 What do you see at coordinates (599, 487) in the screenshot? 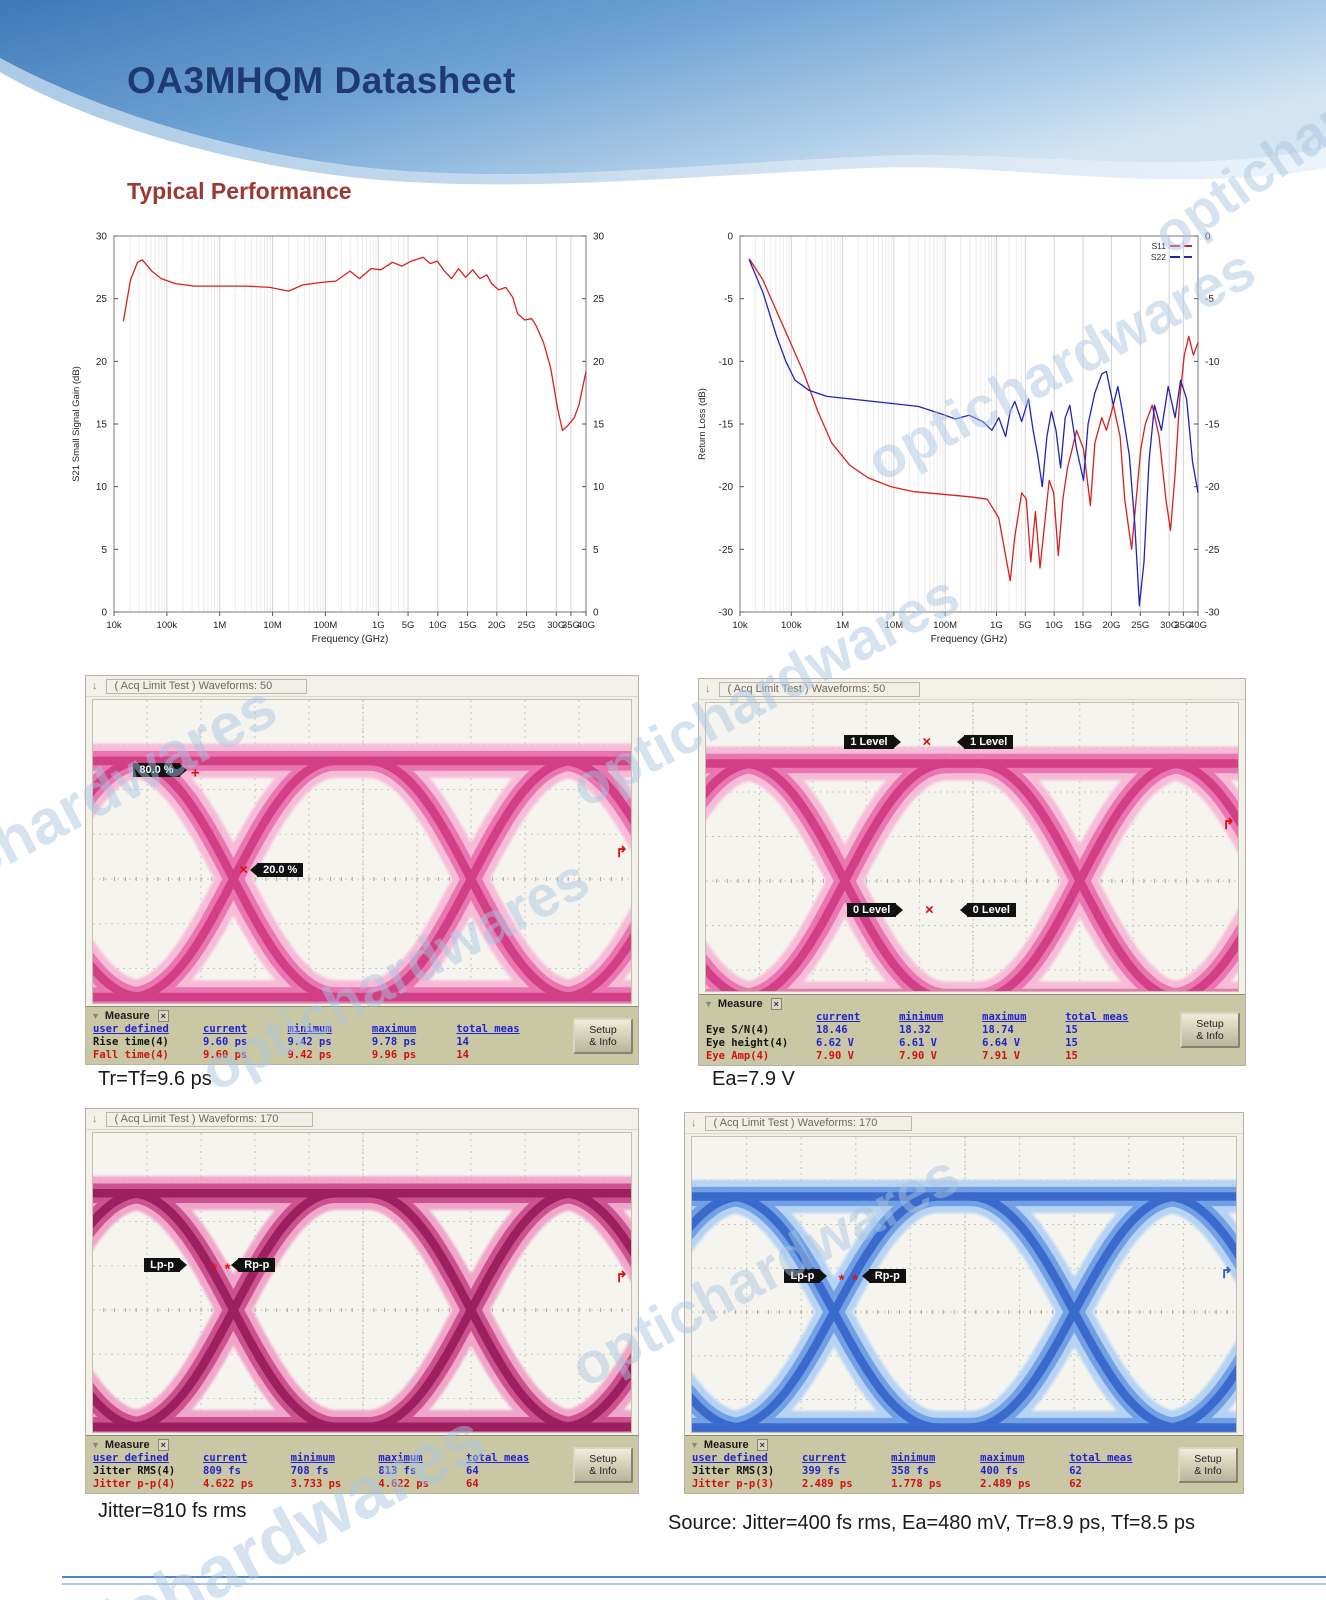
I see `svg-text: 10` at bounding box center [599, 487].